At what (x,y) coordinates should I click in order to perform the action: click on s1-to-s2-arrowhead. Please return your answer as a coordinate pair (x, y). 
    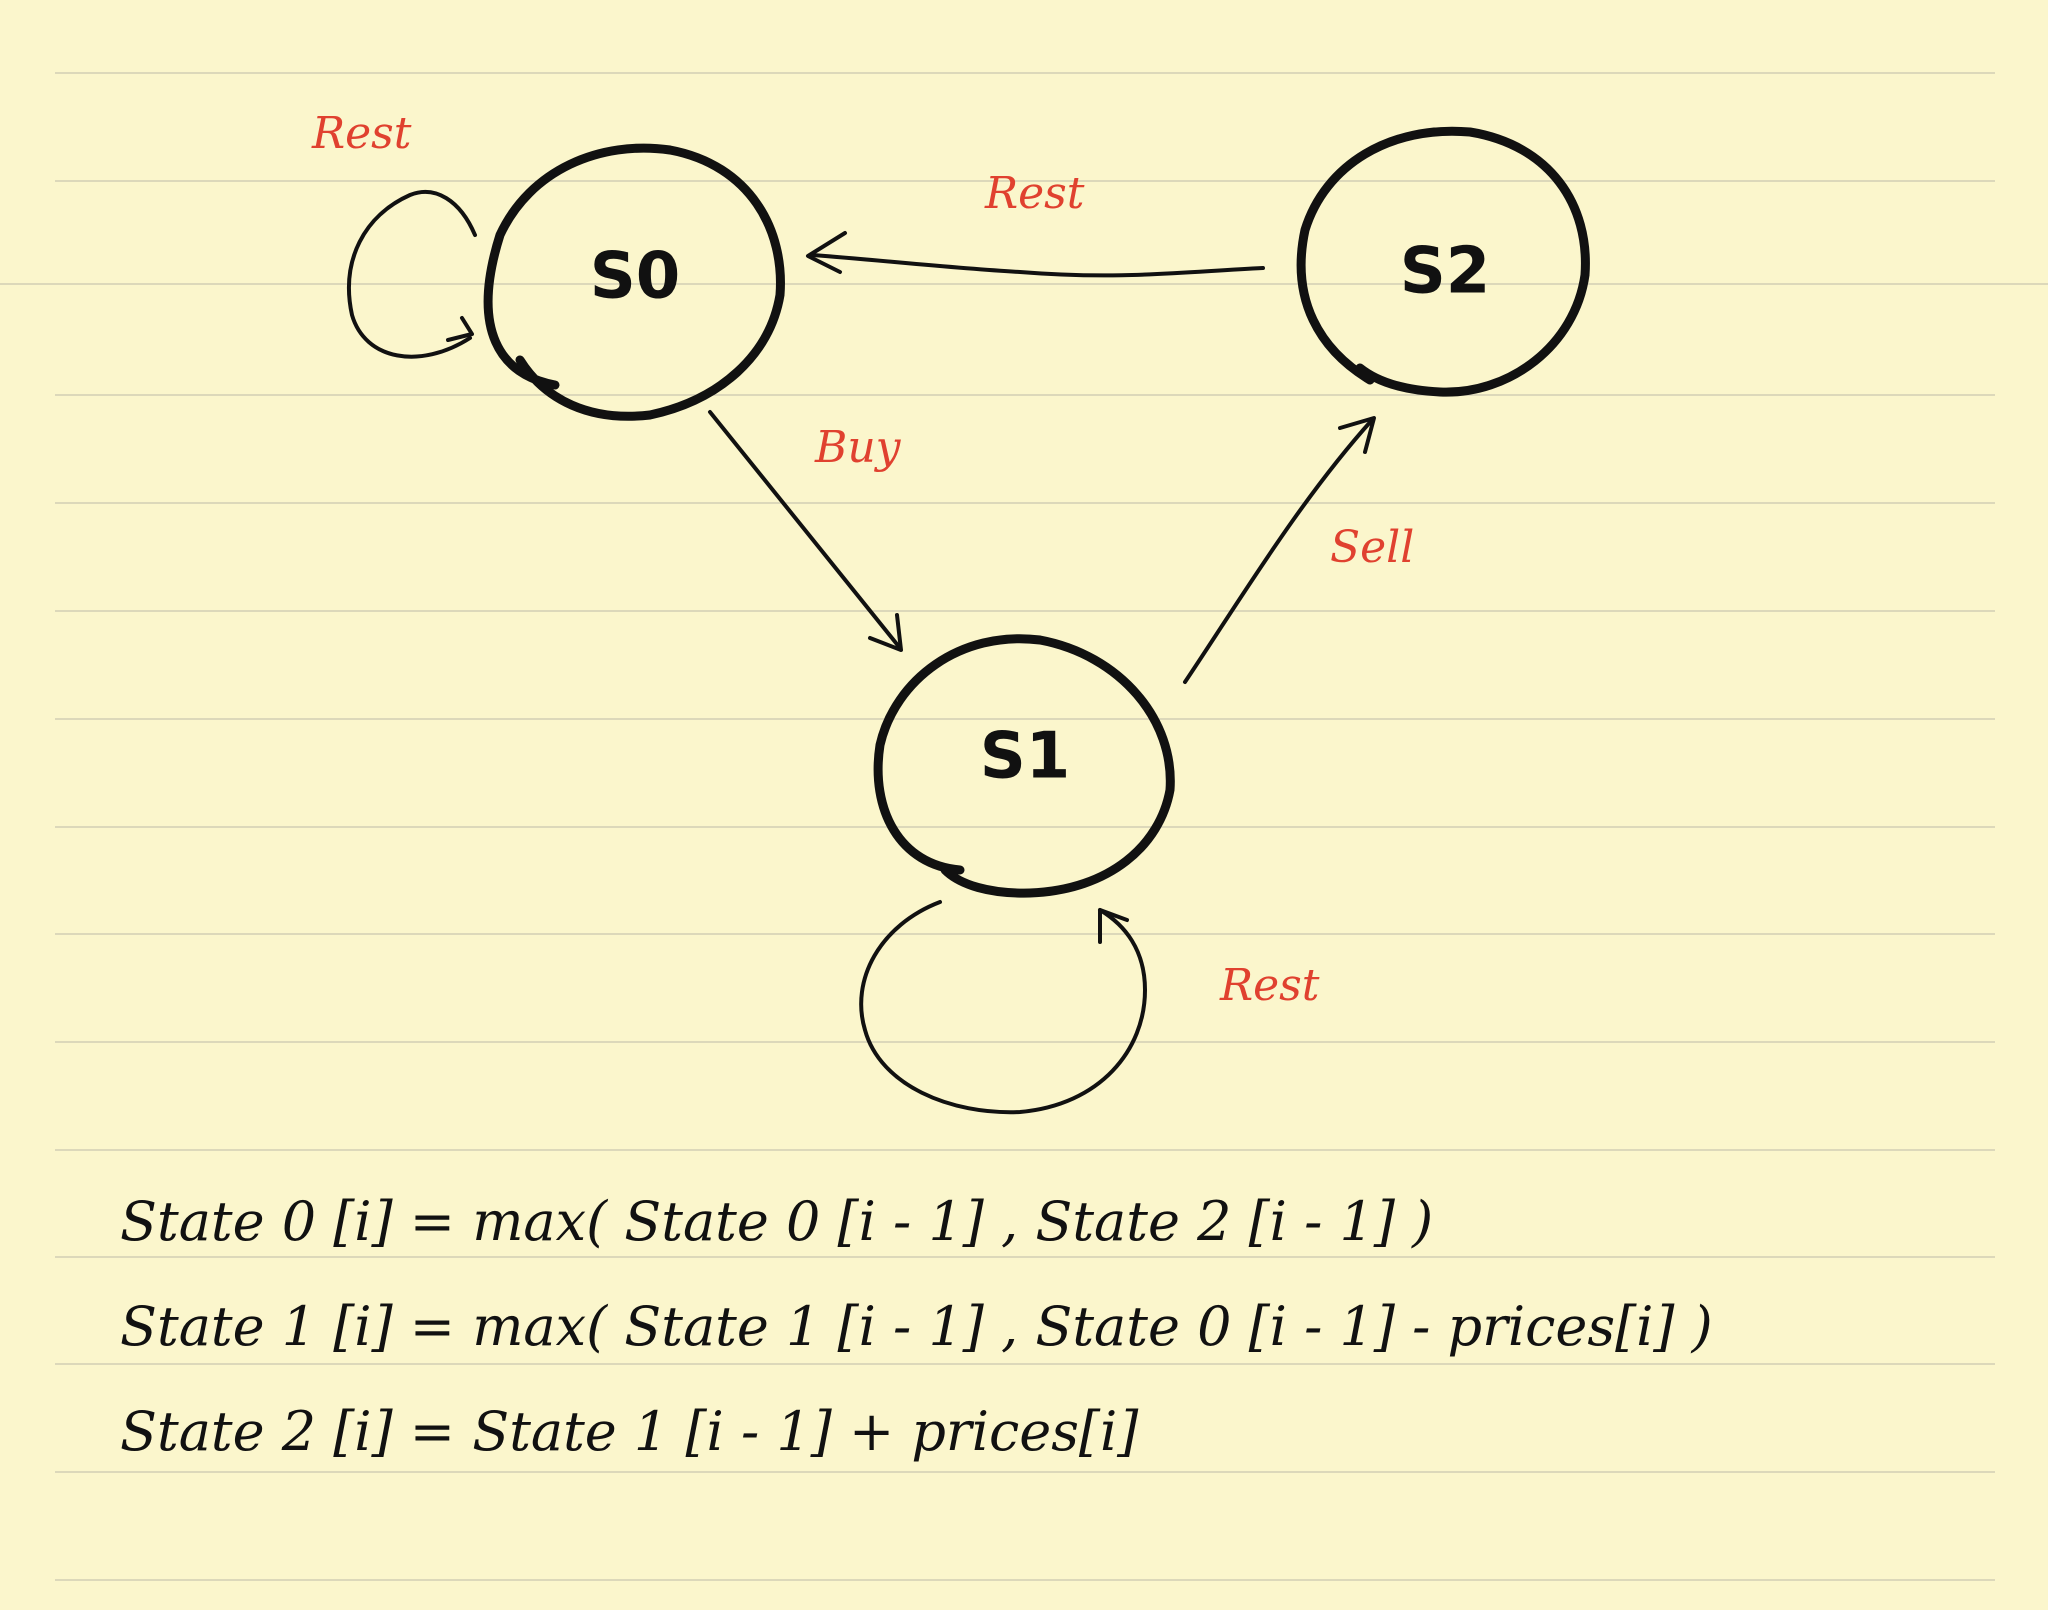
    Looking at the image, I should click on (1357, 435).